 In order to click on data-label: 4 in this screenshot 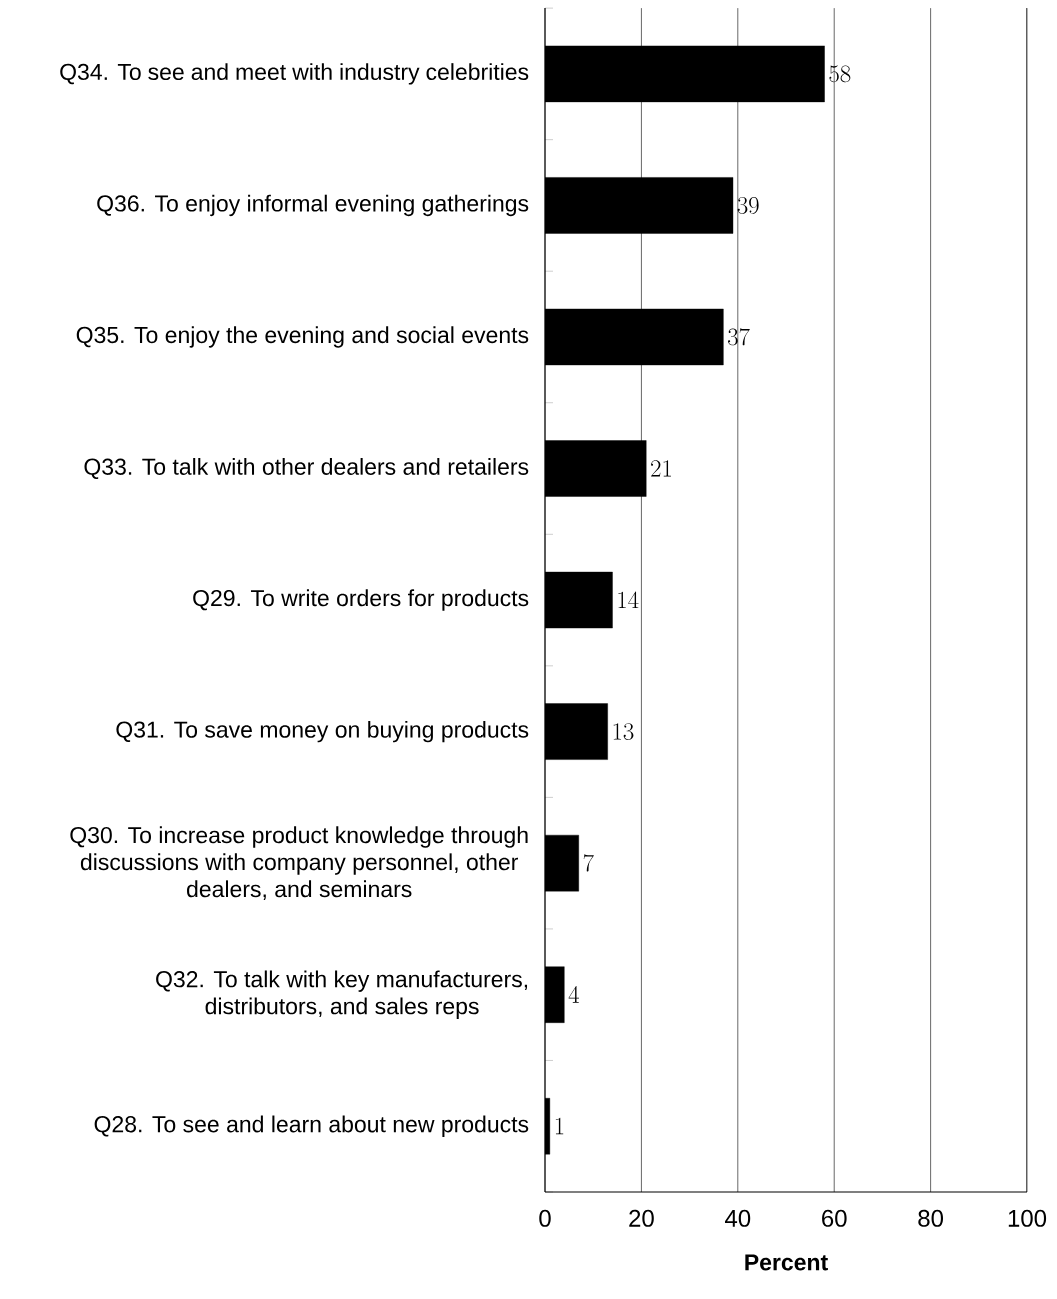, I will do `click(574, 994)`.